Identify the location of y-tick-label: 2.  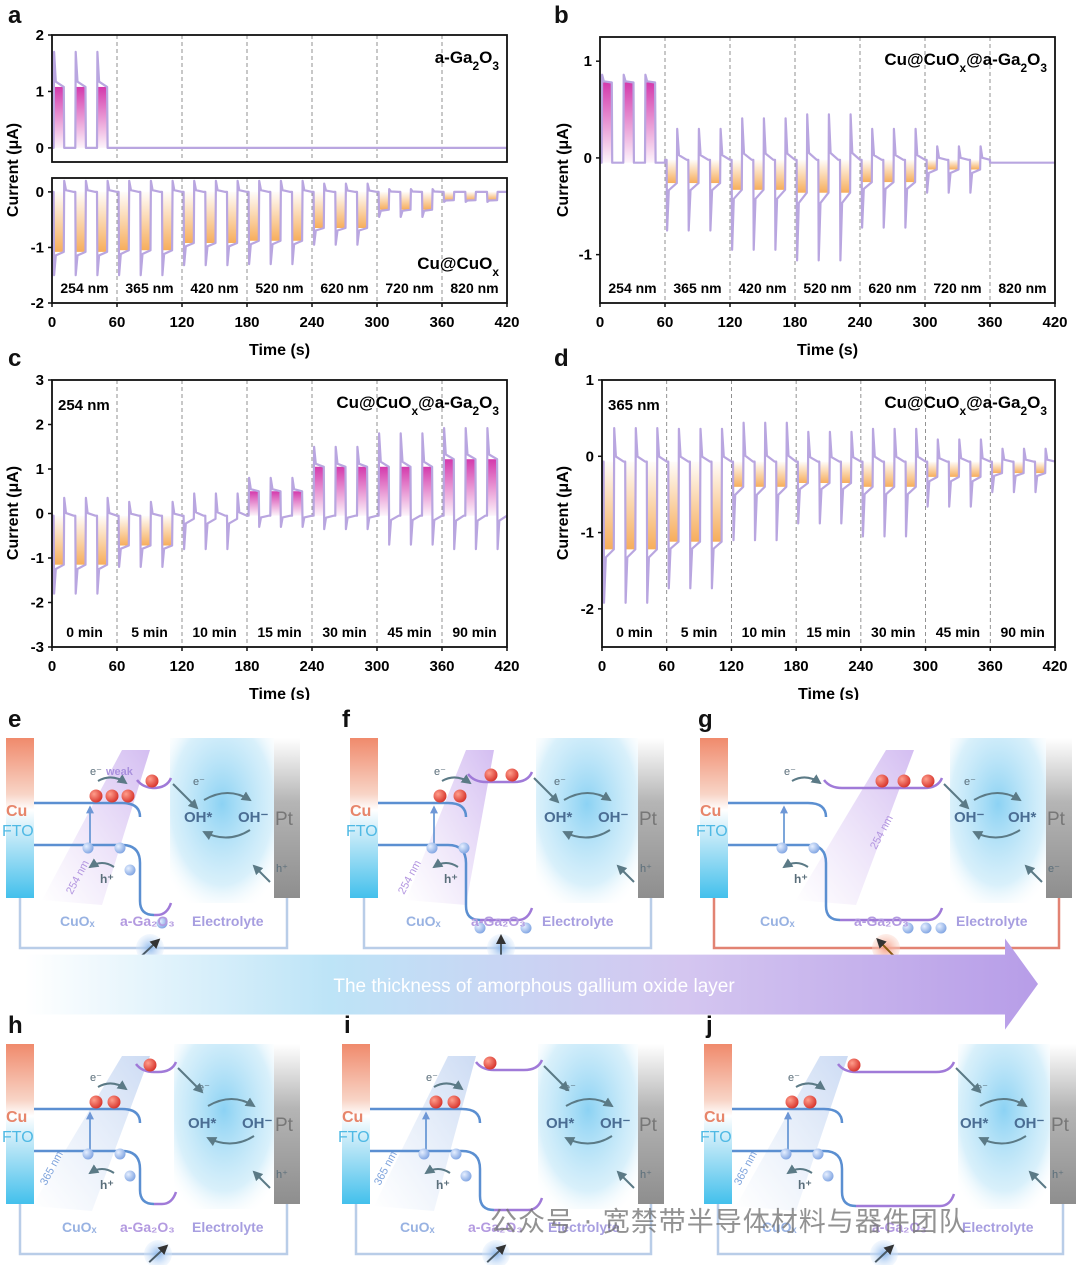
(40, 35).